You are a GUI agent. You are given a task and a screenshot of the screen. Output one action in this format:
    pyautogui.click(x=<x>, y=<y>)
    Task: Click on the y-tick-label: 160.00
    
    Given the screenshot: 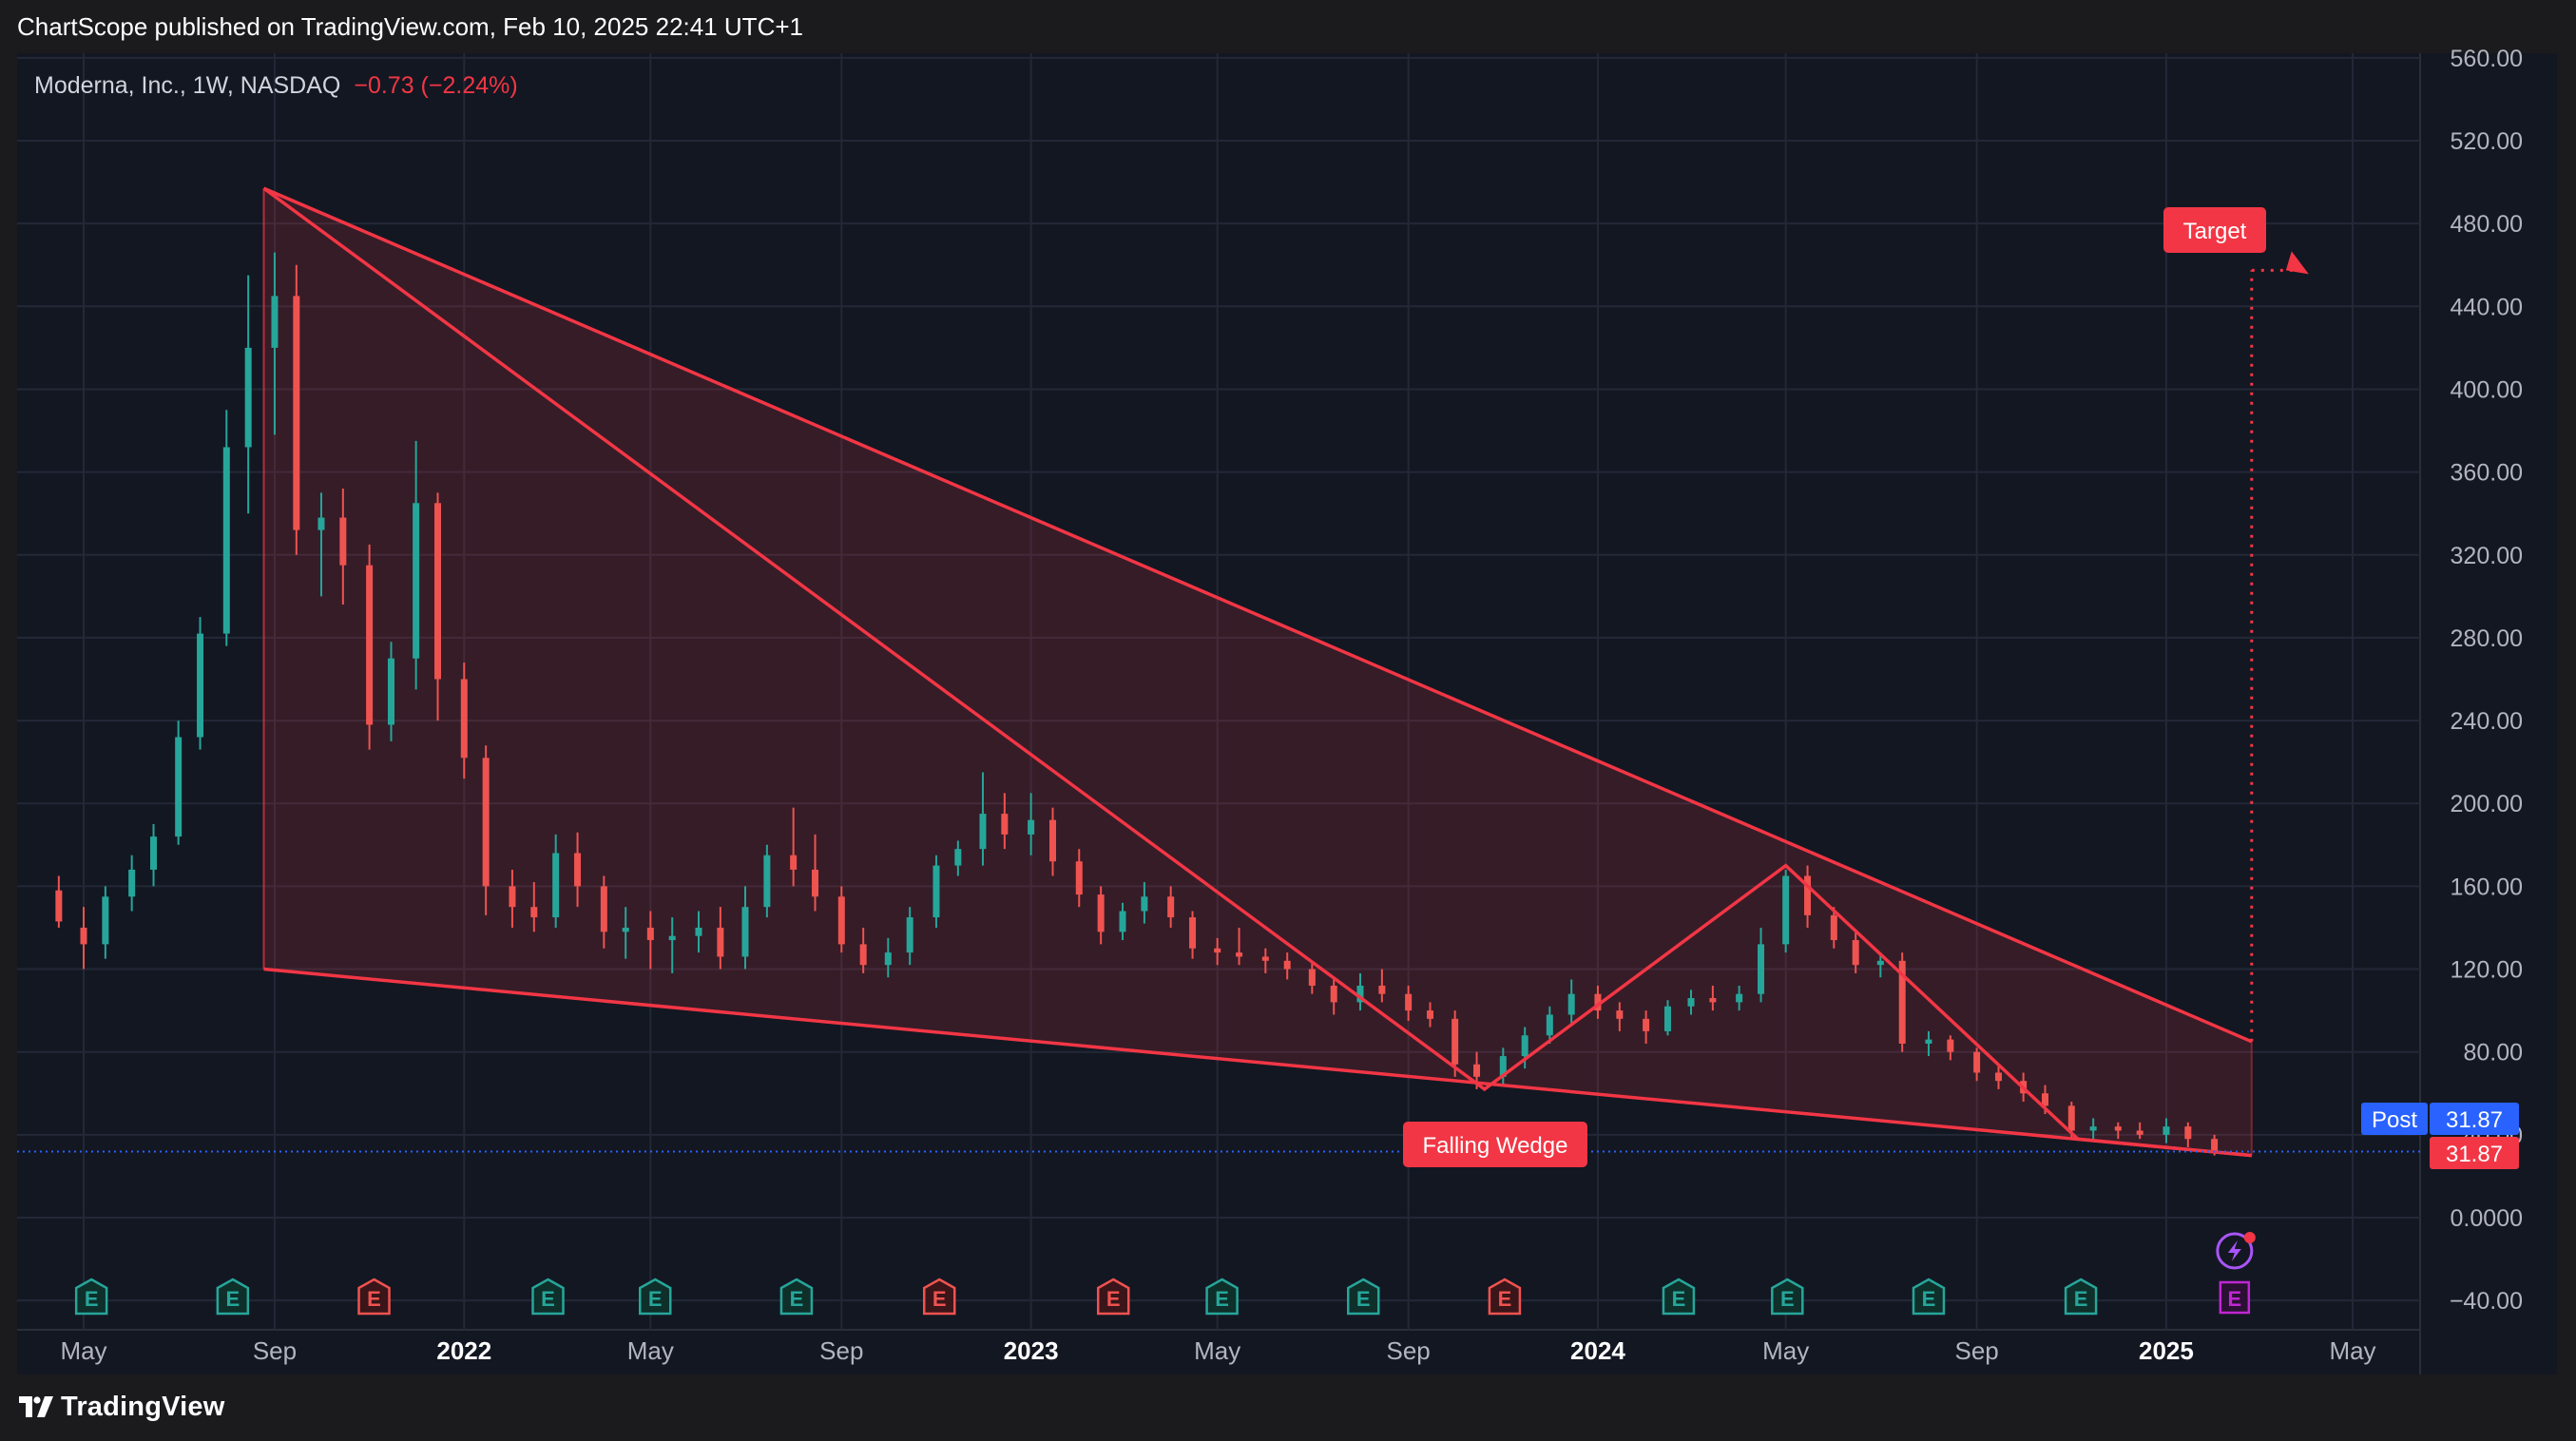 What is the action you would take?
    pyautogui.click(x=2487, y=887)
    